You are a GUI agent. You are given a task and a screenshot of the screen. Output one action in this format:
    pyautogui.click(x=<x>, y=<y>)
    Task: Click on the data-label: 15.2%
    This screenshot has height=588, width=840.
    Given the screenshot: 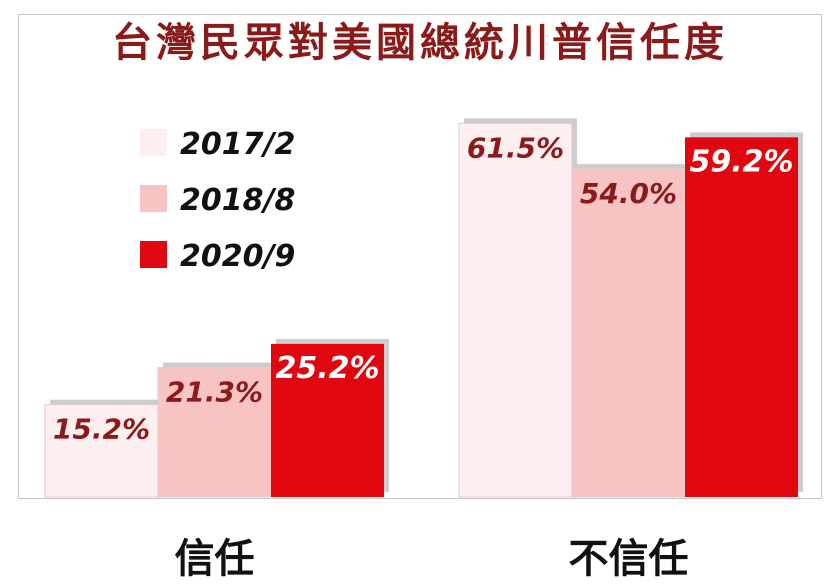 What is the action you would take?
    pyautogui.click(x=101, y=429)
    